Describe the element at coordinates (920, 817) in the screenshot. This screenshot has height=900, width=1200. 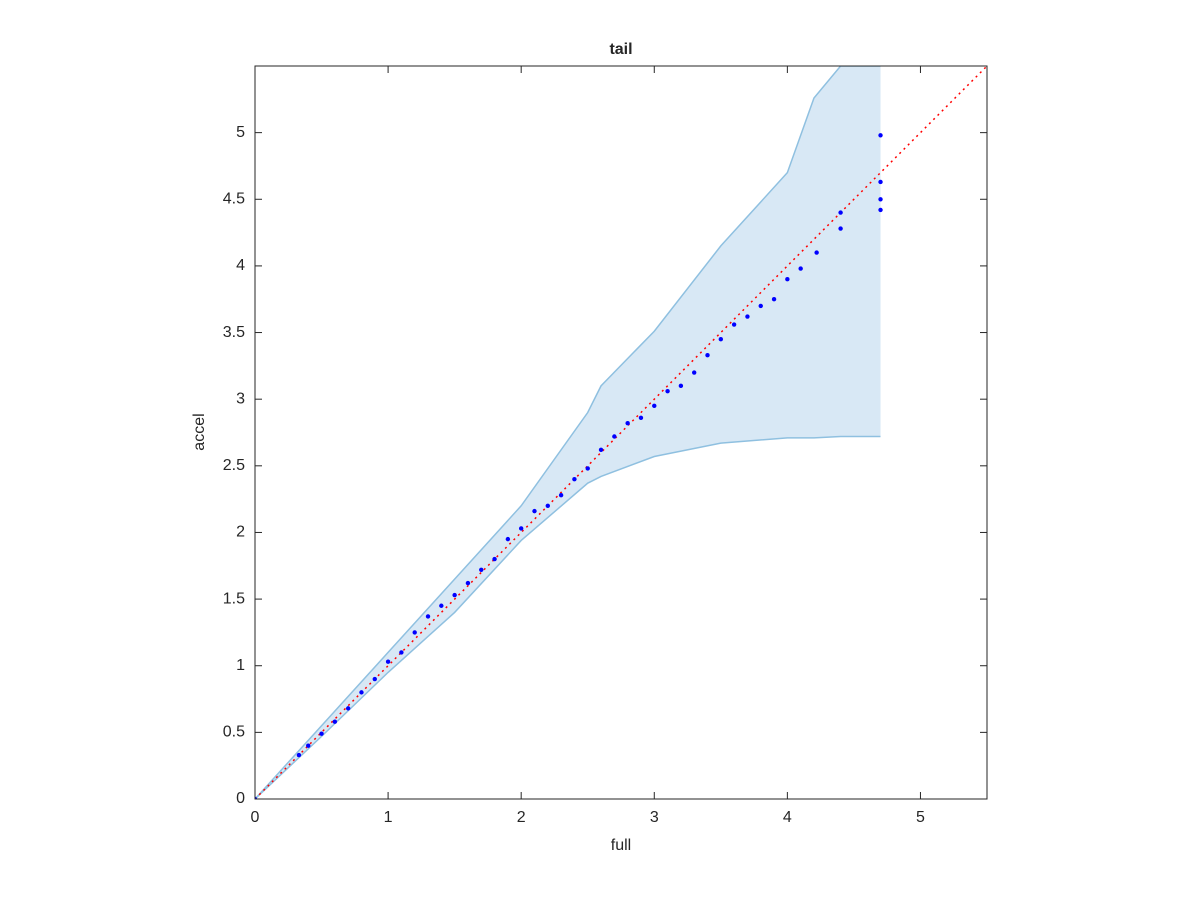
I see `x-tick-label: 5` at that location.